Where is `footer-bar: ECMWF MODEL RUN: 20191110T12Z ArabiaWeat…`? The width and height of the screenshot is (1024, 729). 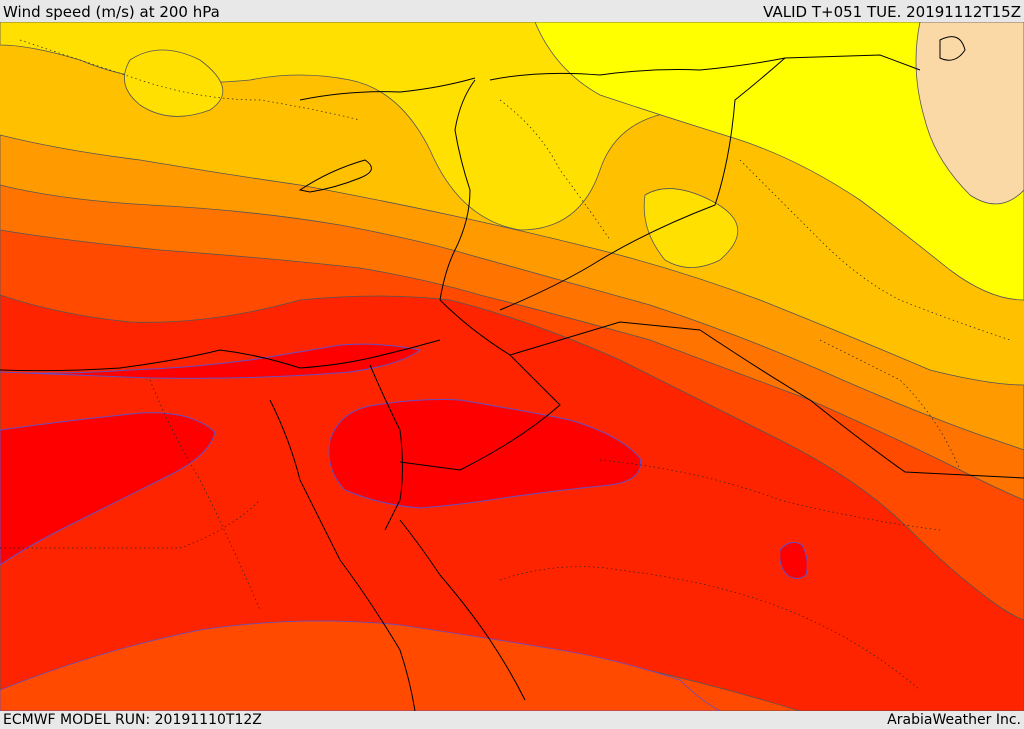
footer-bar: ECMWF MODEL RUN: 20191110T12Z ArabiaWeat… is located at coordinates (512, 720).